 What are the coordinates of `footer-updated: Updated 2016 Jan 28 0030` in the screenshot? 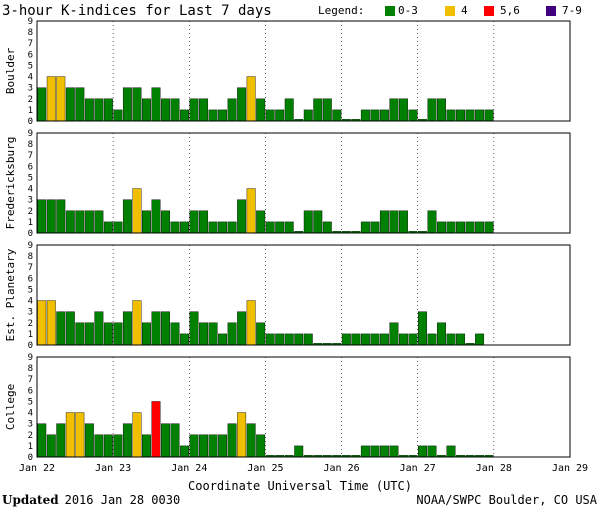 It's located at (91, 500).